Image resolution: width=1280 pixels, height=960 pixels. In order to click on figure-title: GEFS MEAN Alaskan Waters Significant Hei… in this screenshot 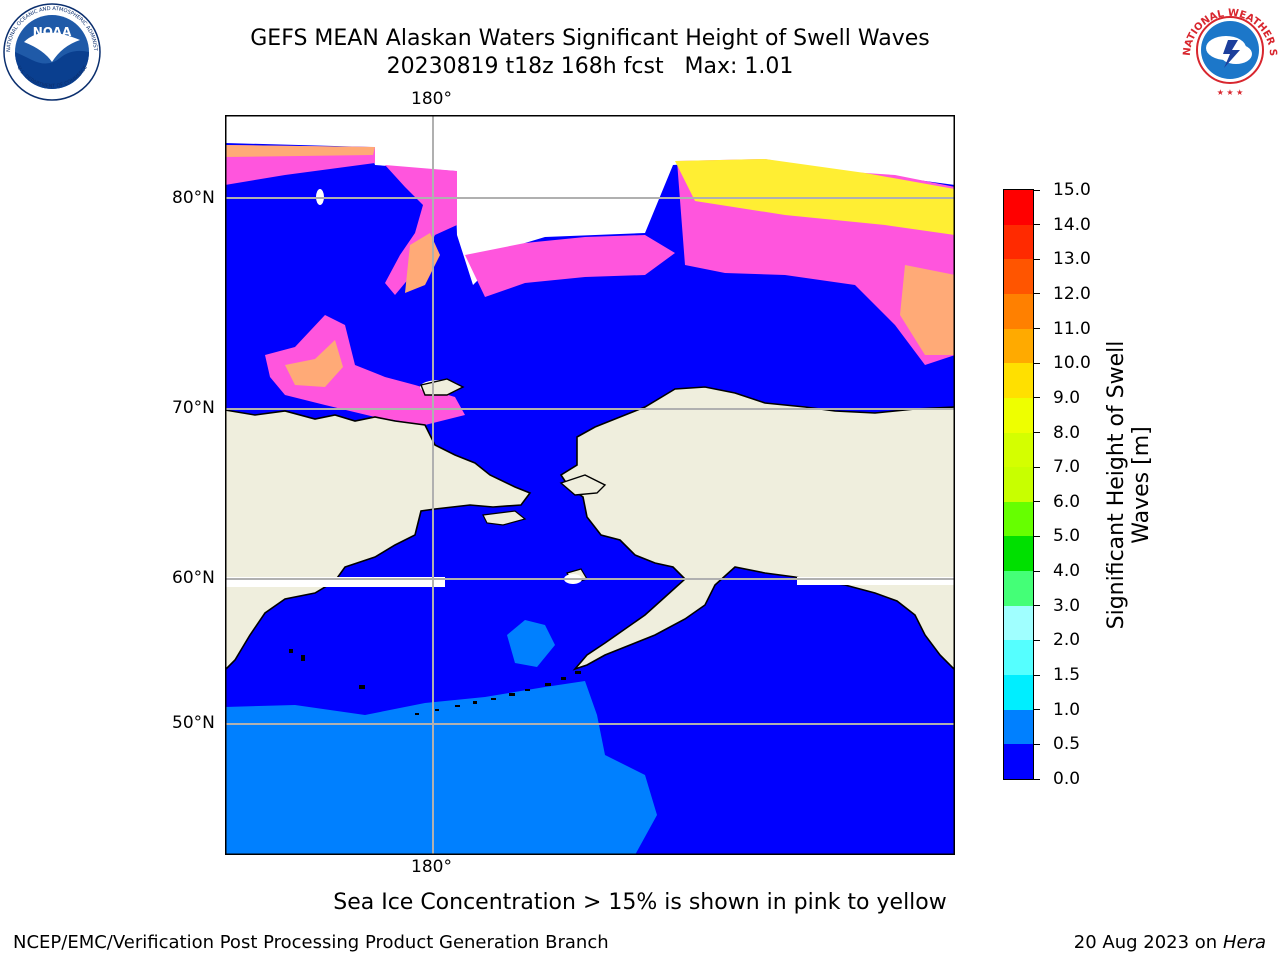, I will do `click(590, 38)`.